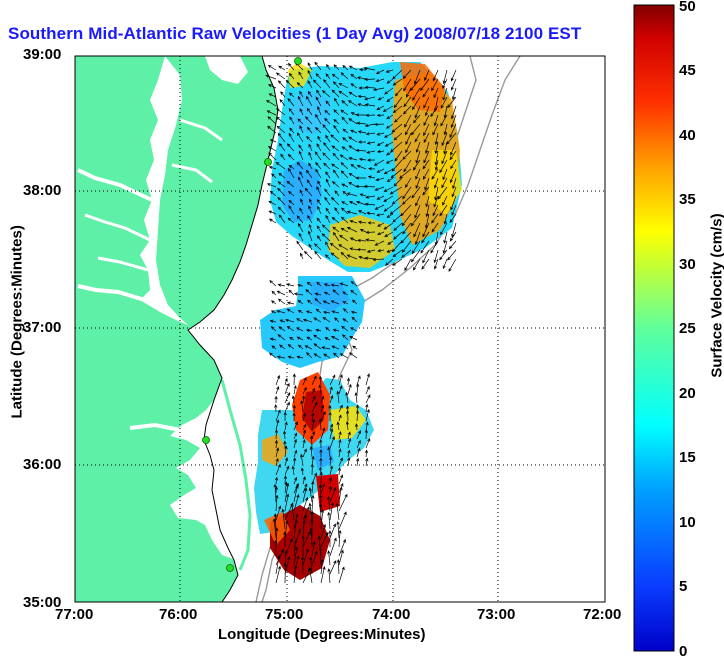 This screenshot has width=724, height=660. What do you see at coordinates (687, 264) in the screenshot?
I see `colorbar-tick: 30` at bounding box center [687, 264].